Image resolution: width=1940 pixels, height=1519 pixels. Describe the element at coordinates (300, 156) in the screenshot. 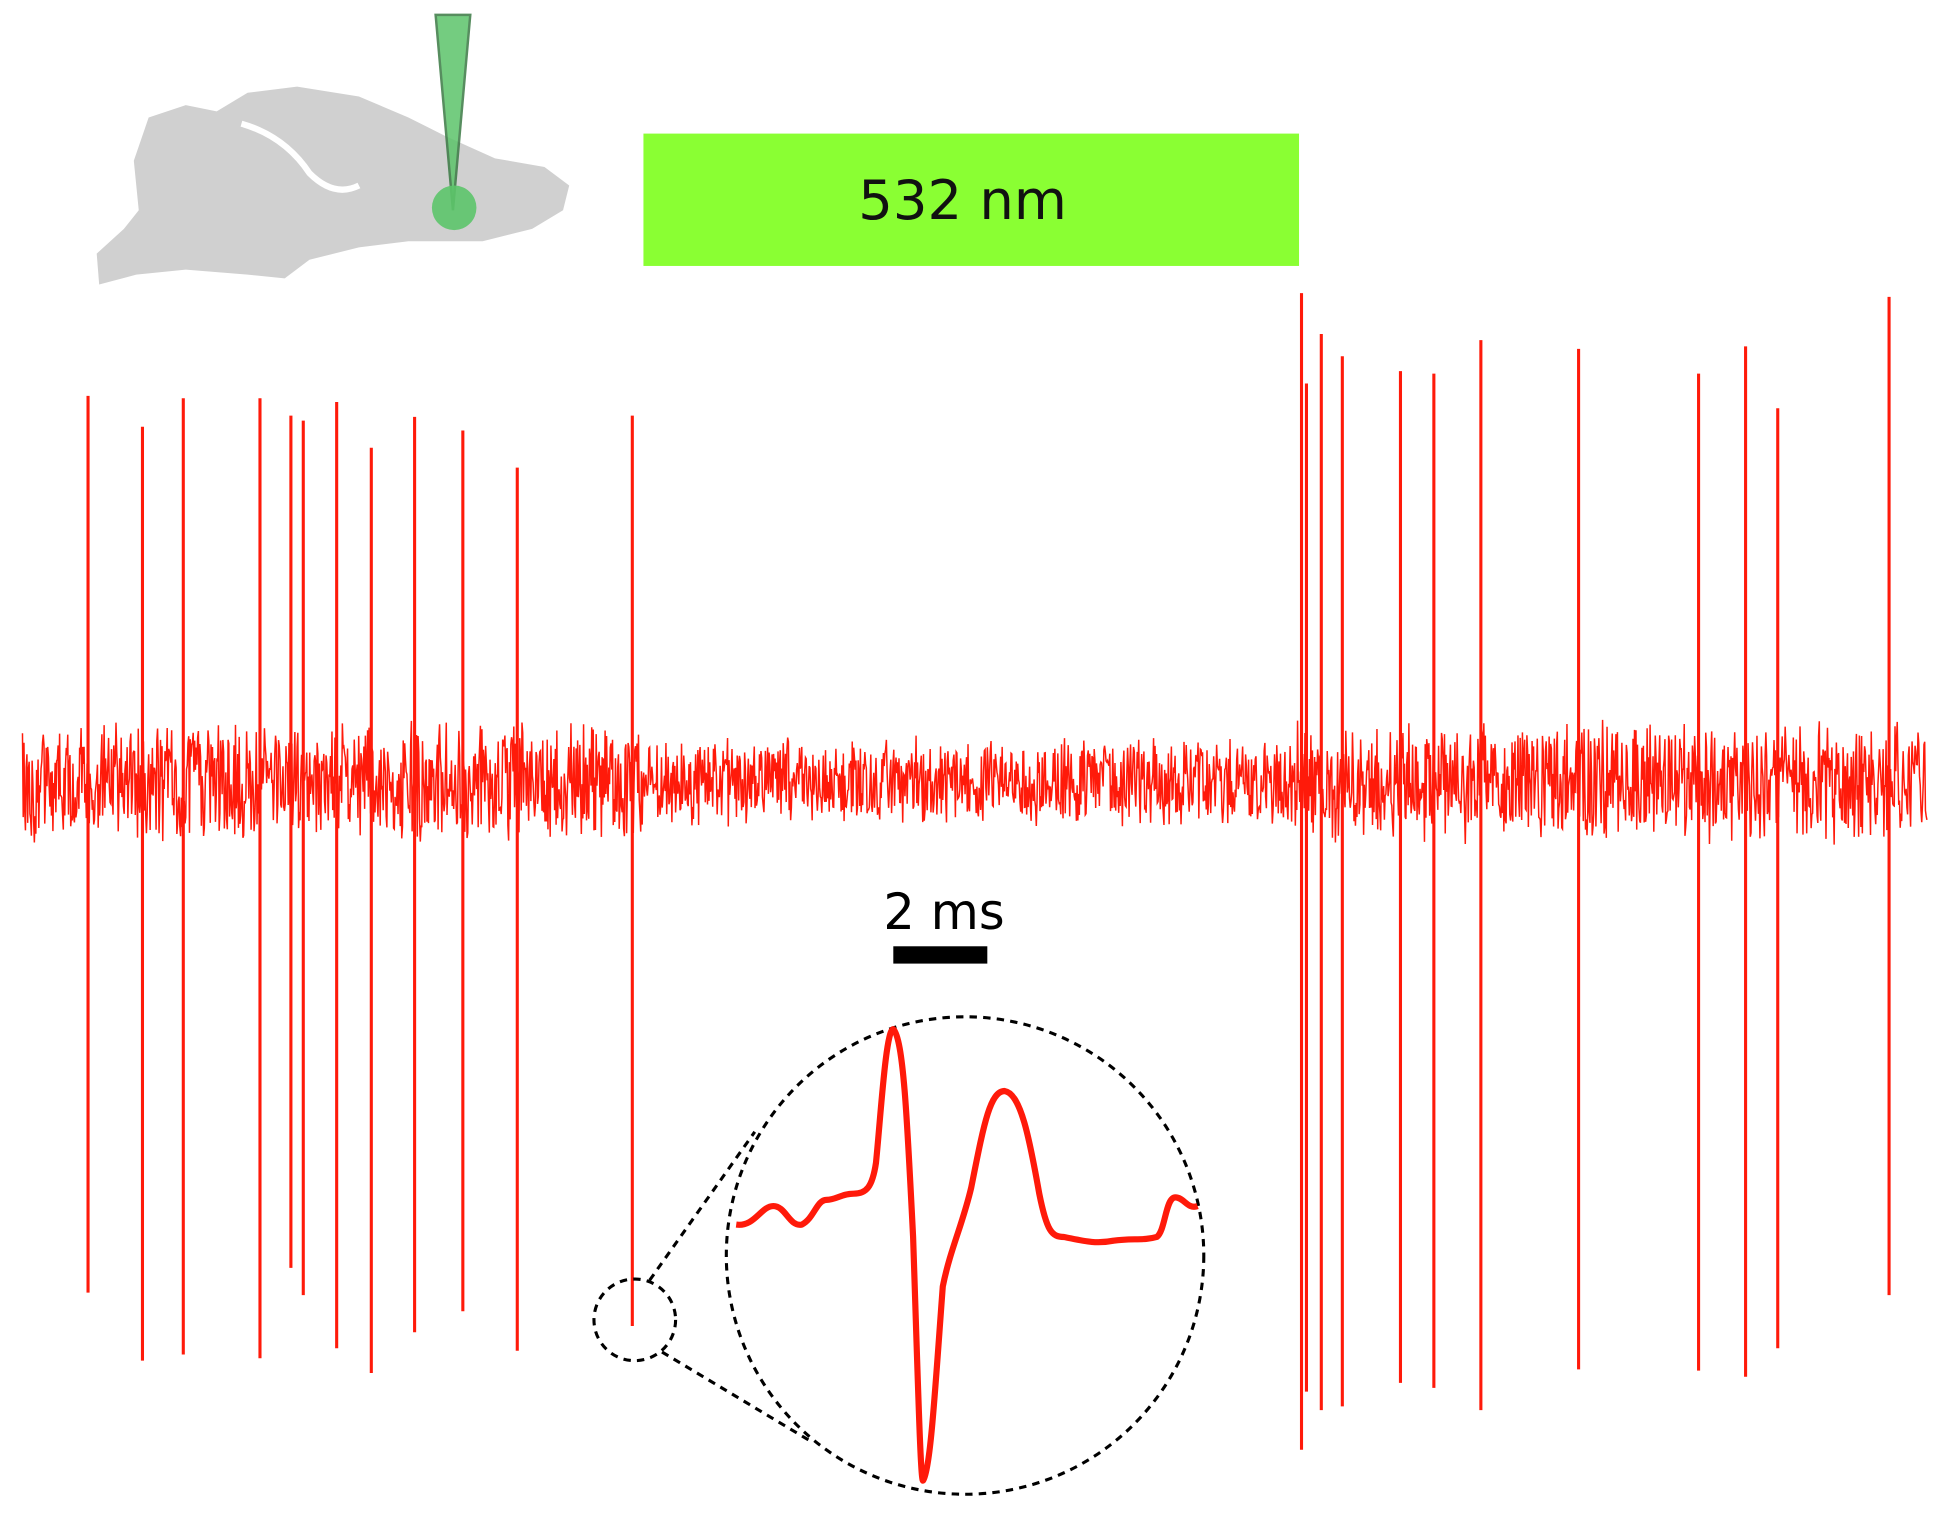

I see `brain-ventricle` at that location.